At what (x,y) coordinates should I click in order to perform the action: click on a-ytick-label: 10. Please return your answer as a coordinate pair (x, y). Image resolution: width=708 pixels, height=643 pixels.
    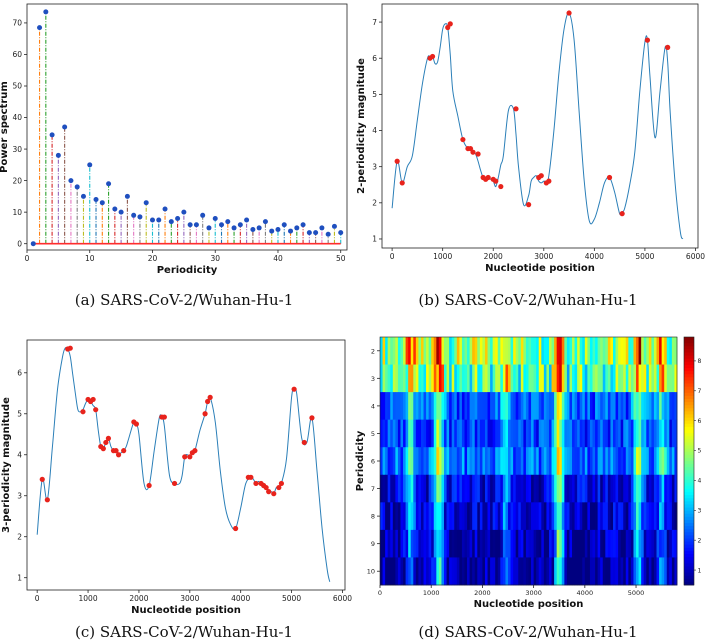
    Looking at the image, I should click on (17, 212).